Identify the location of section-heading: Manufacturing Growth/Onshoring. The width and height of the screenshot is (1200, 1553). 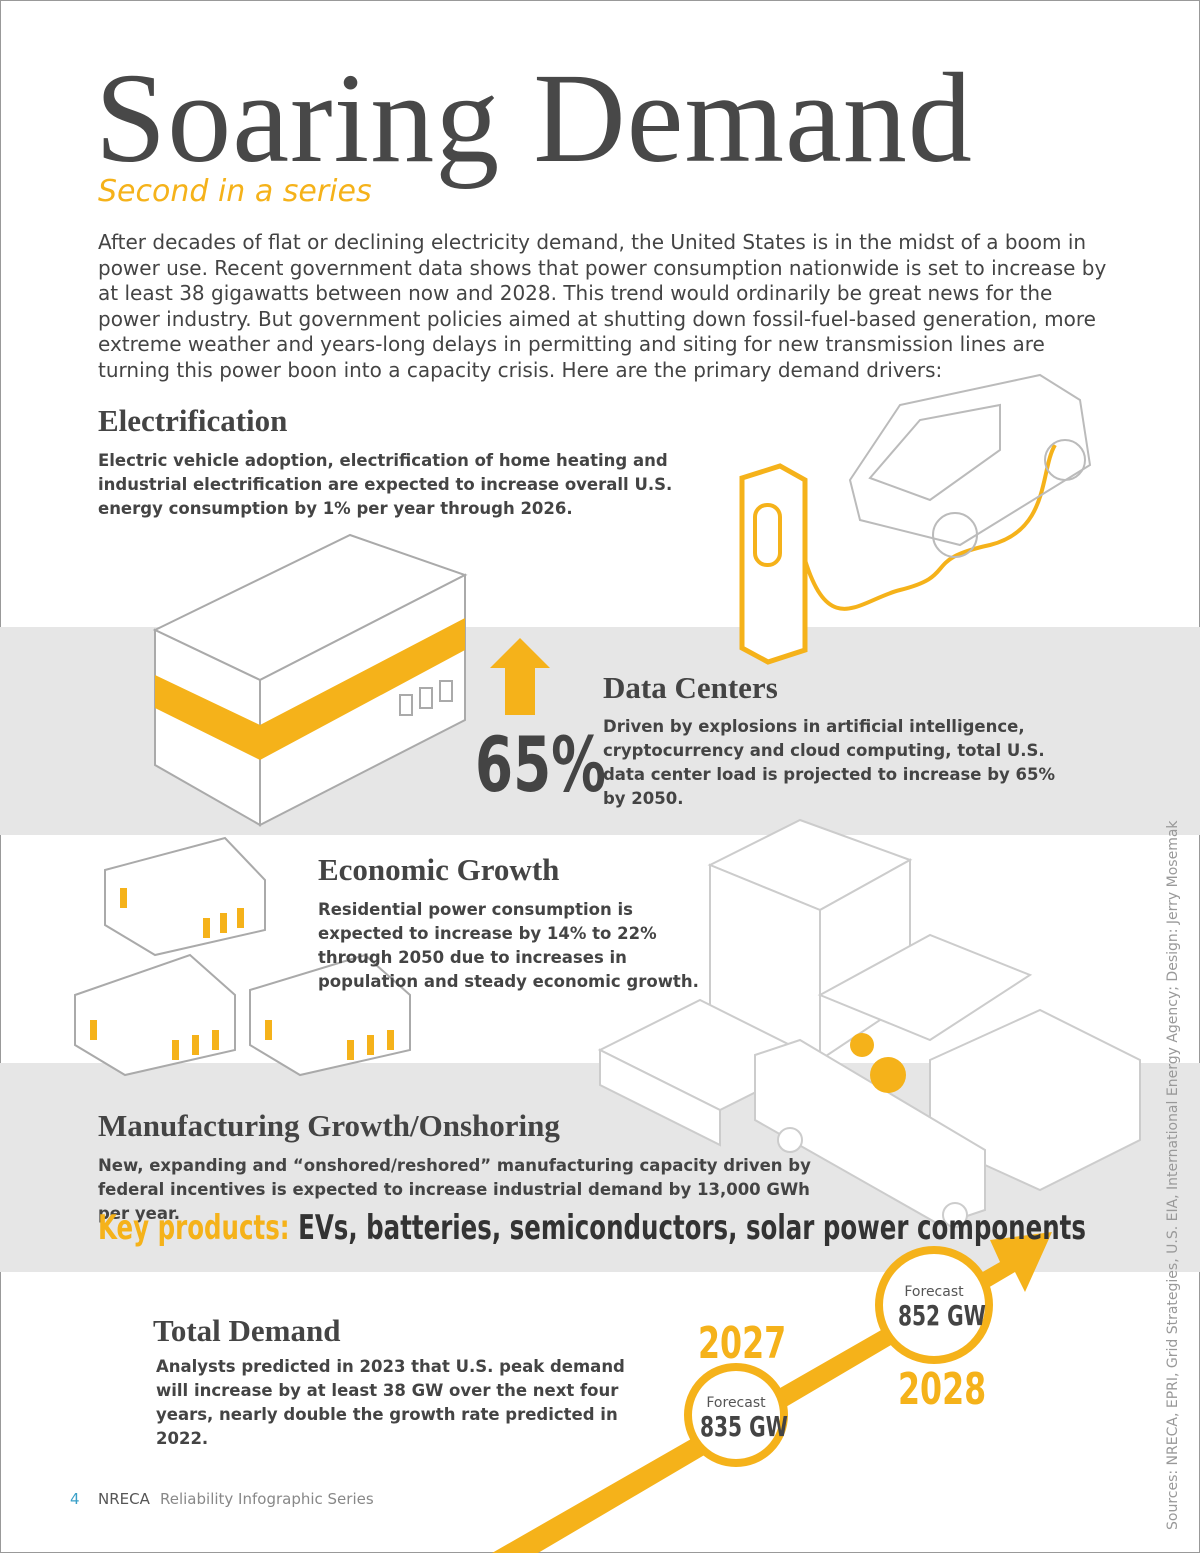
(329, 1125).